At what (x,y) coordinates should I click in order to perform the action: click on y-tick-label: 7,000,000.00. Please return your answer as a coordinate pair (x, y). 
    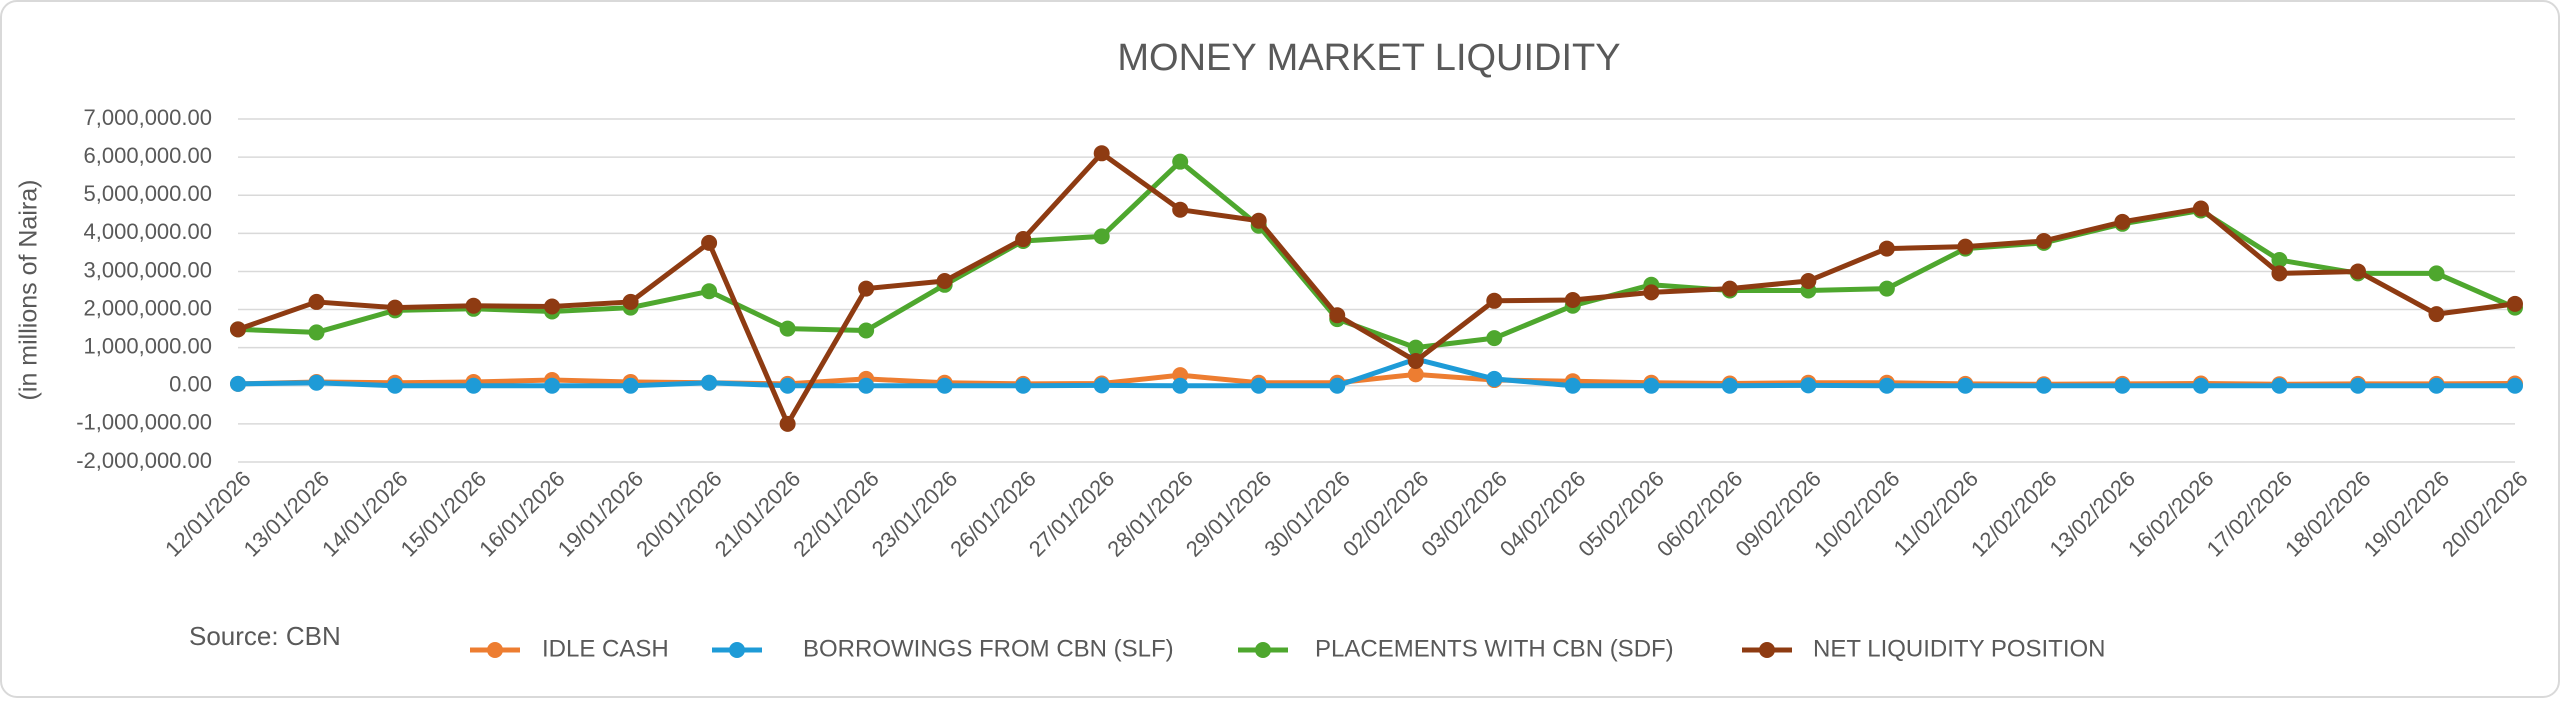
    Looking at the image, I should click on (148, 117).